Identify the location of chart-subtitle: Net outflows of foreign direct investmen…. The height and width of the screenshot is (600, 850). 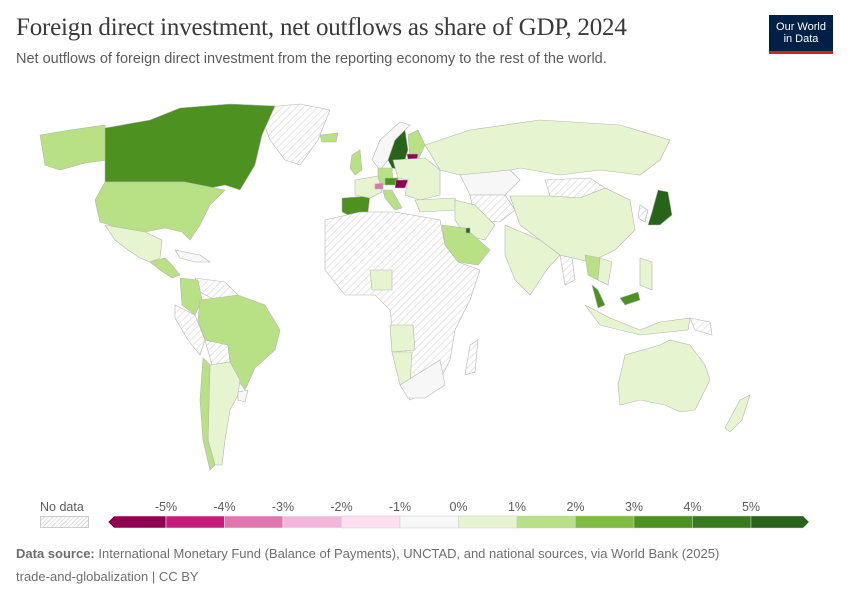
(311, 59).